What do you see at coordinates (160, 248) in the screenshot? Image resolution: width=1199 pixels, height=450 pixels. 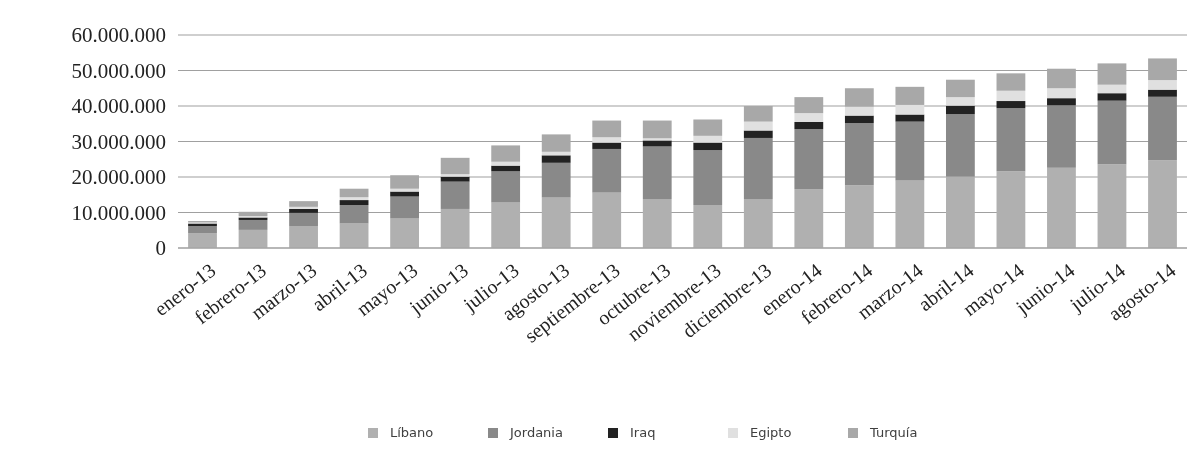 I see `y-tick-label: 0` at bounding box center [160, 248].